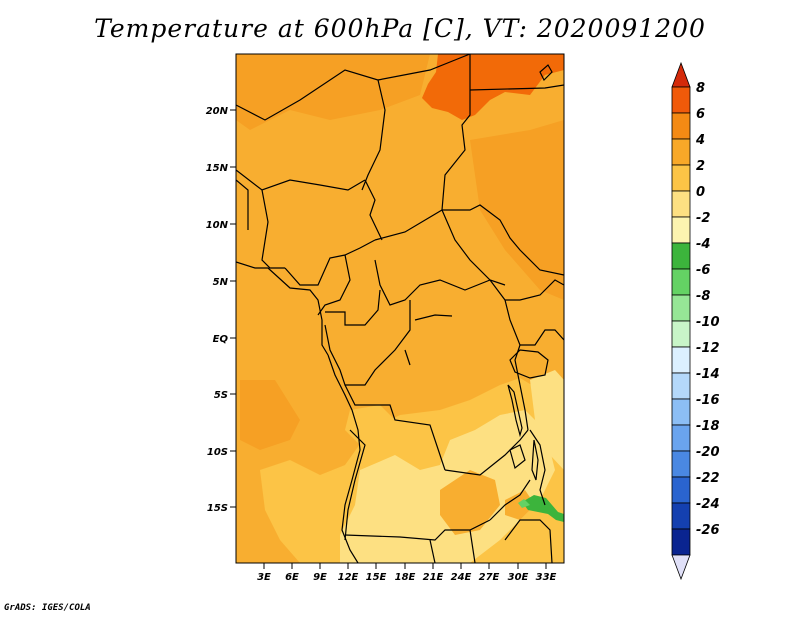  Describe the element at coordinates (376, 577) in the screenshot. I see `lon-label: 15E` at that location.